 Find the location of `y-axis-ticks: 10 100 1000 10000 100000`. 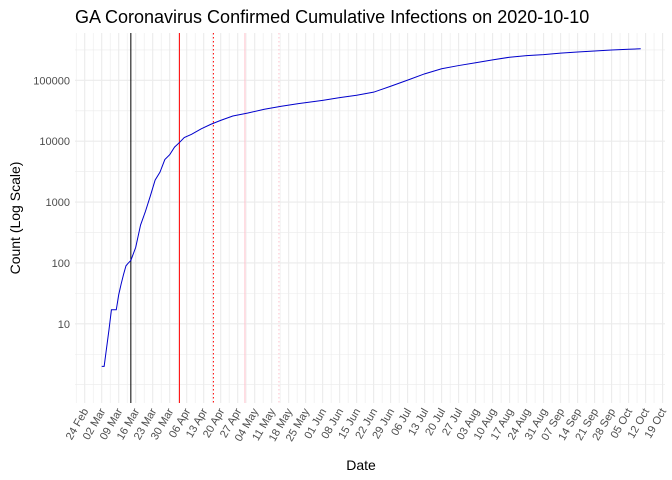

y-axis-ticks: 10 100 1000 10000 100000 is located at coordinates (51, 202).